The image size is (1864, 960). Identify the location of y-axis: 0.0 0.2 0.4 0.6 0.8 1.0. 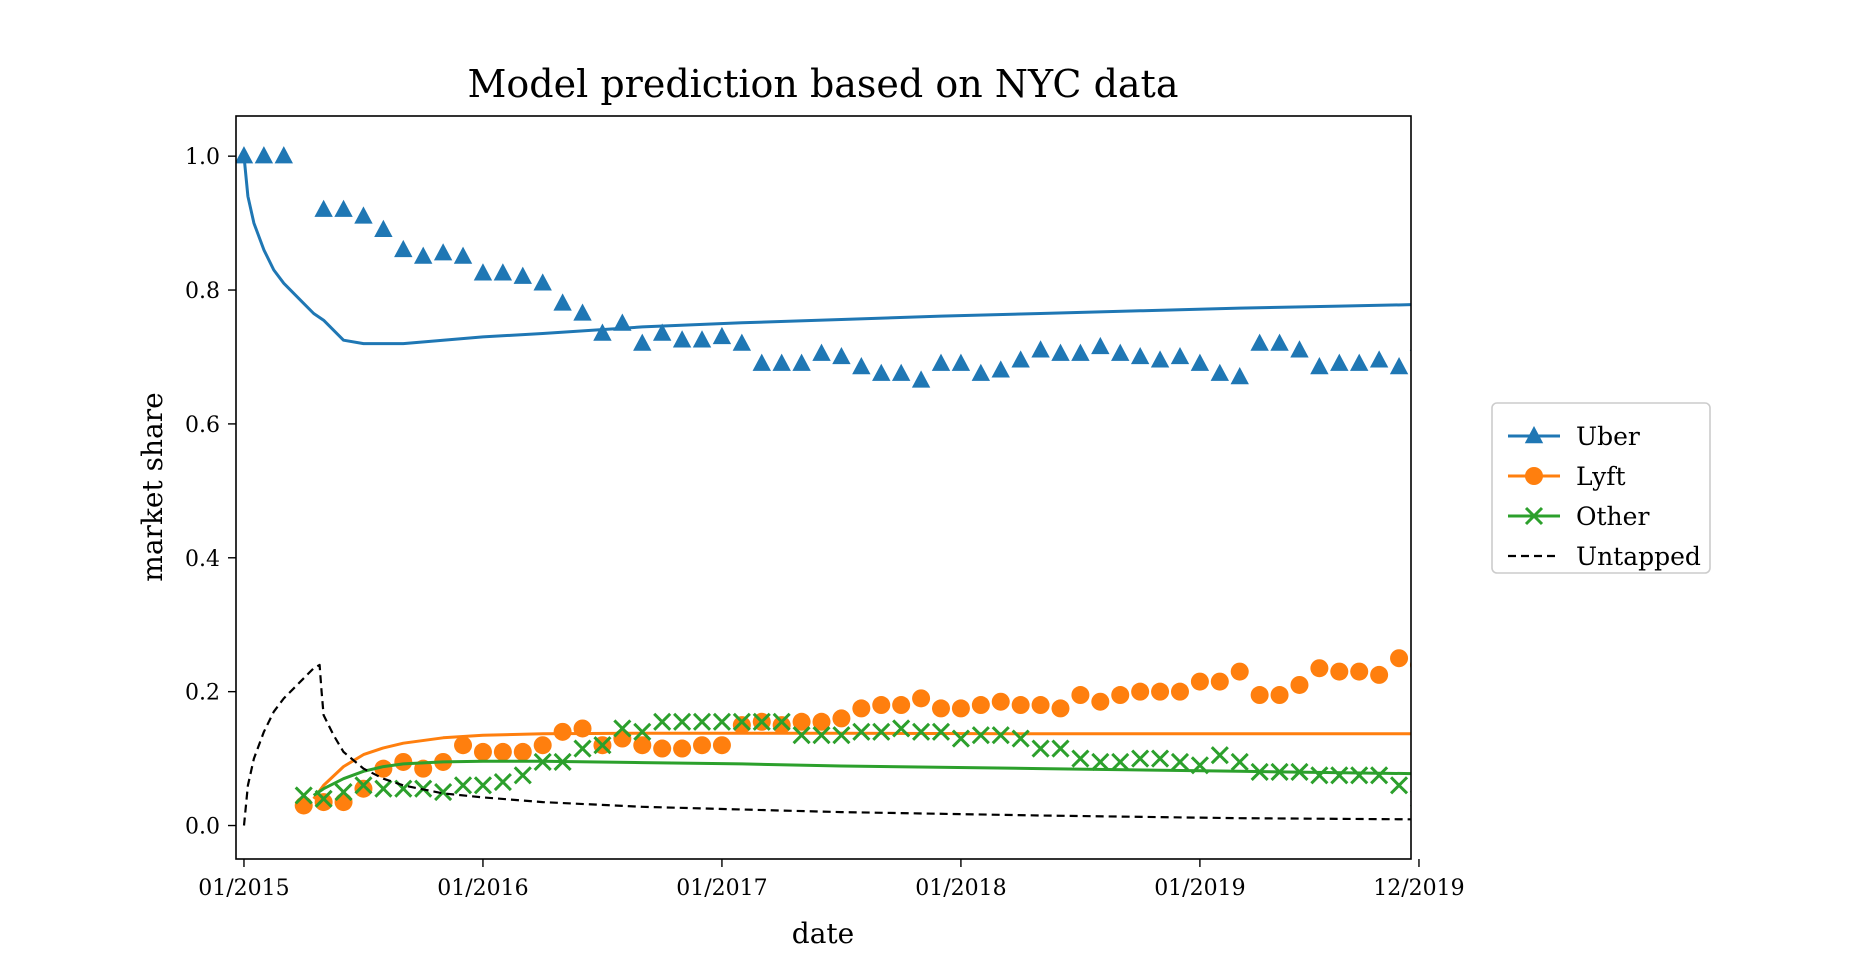
(210, 492).